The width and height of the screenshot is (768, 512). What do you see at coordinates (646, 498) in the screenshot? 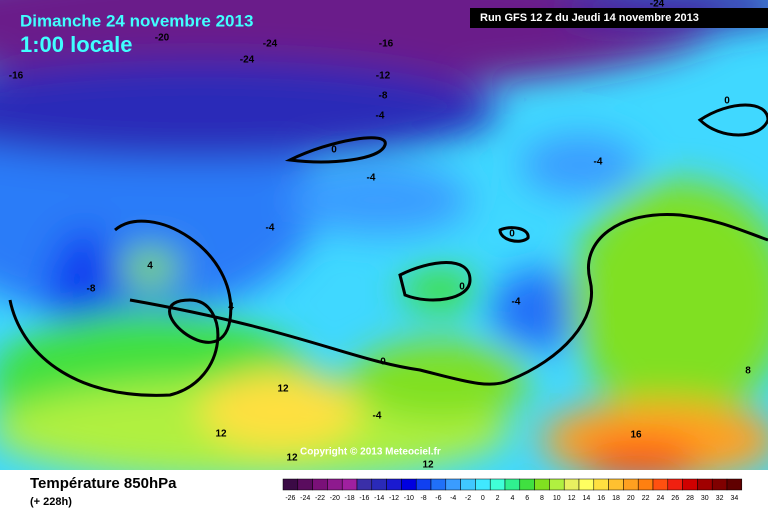
I see `colorbar-label: 22` at bounding box center [646, 498].